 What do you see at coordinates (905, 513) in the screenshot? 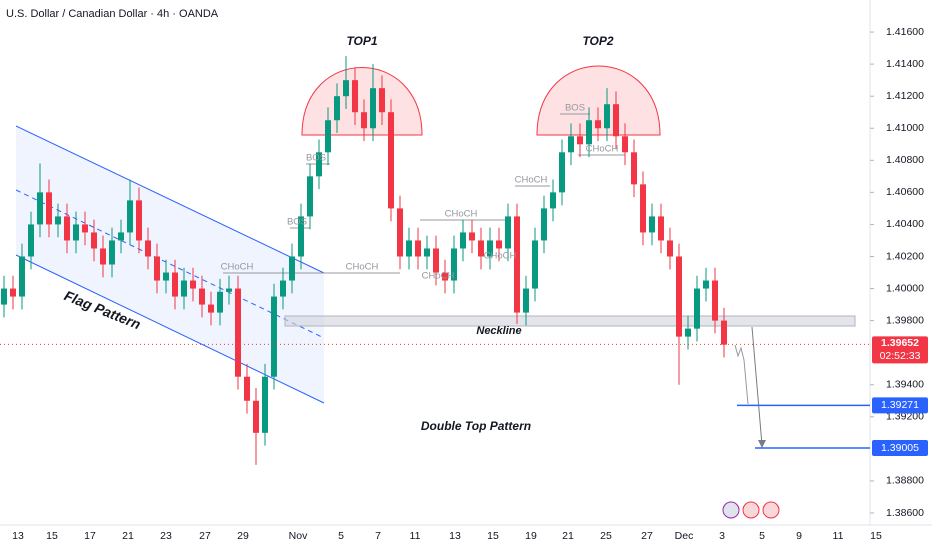
I see `y-tick-label: 1.38600` at bounding box center [905, 513].